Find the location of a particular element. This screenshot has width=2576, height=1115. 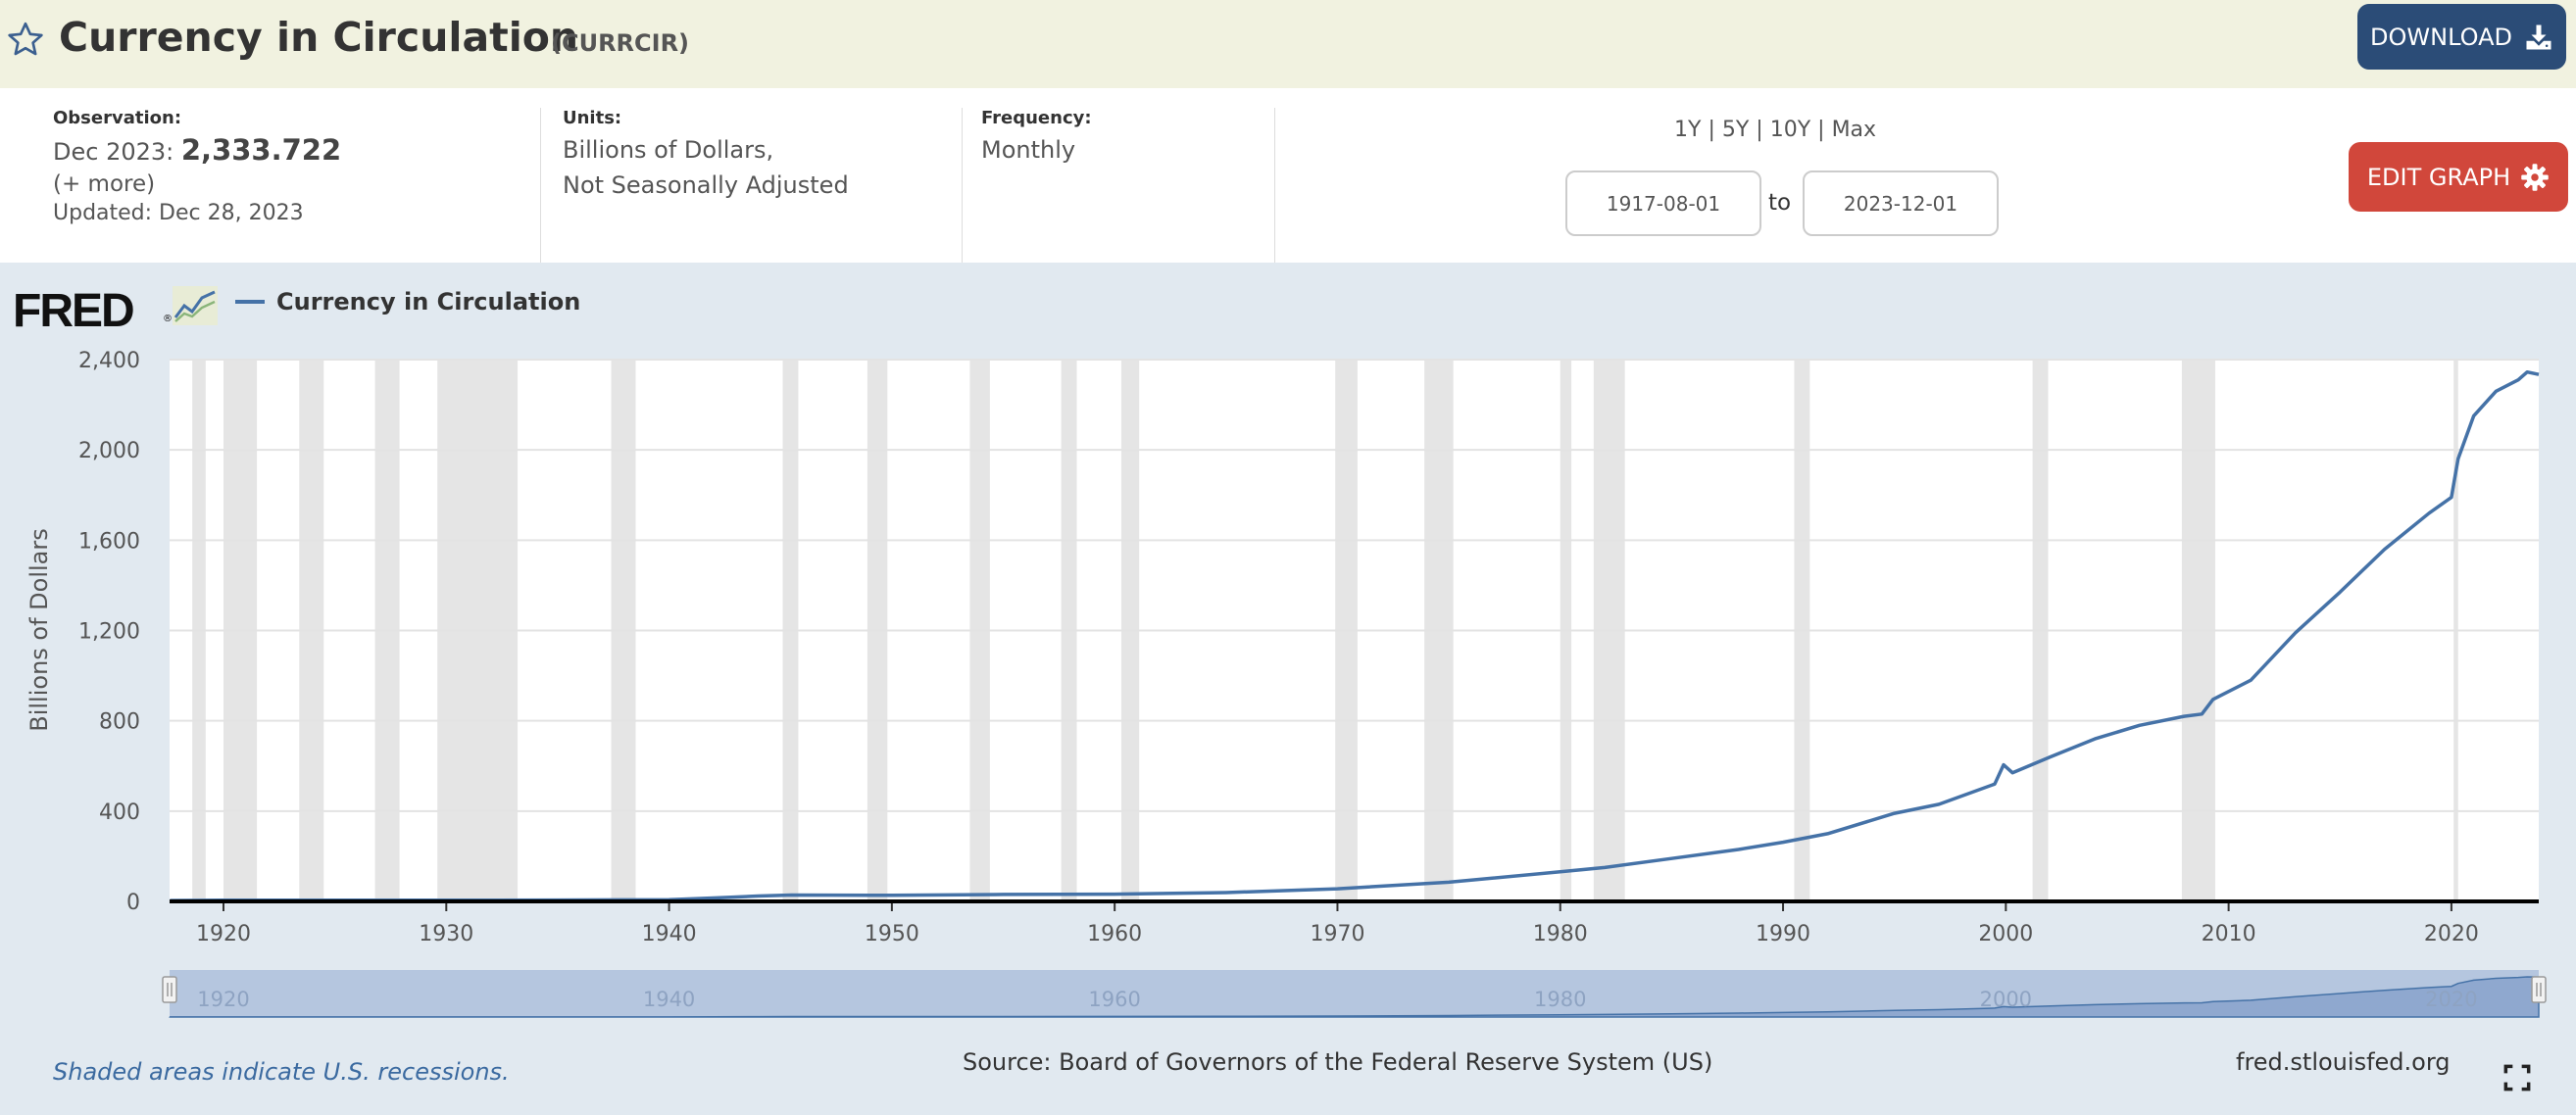

observation-heading: Observation: is located at coordinates (117, 118).